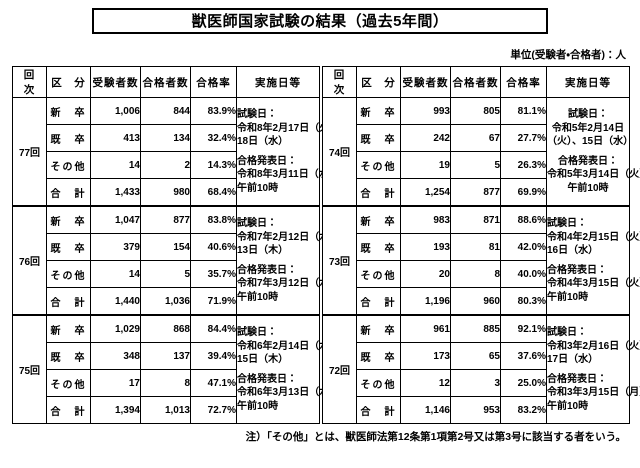  Describe the element at coordinates (425, 383) in the screenshot. I see `cell-applicants: 12` at that location.